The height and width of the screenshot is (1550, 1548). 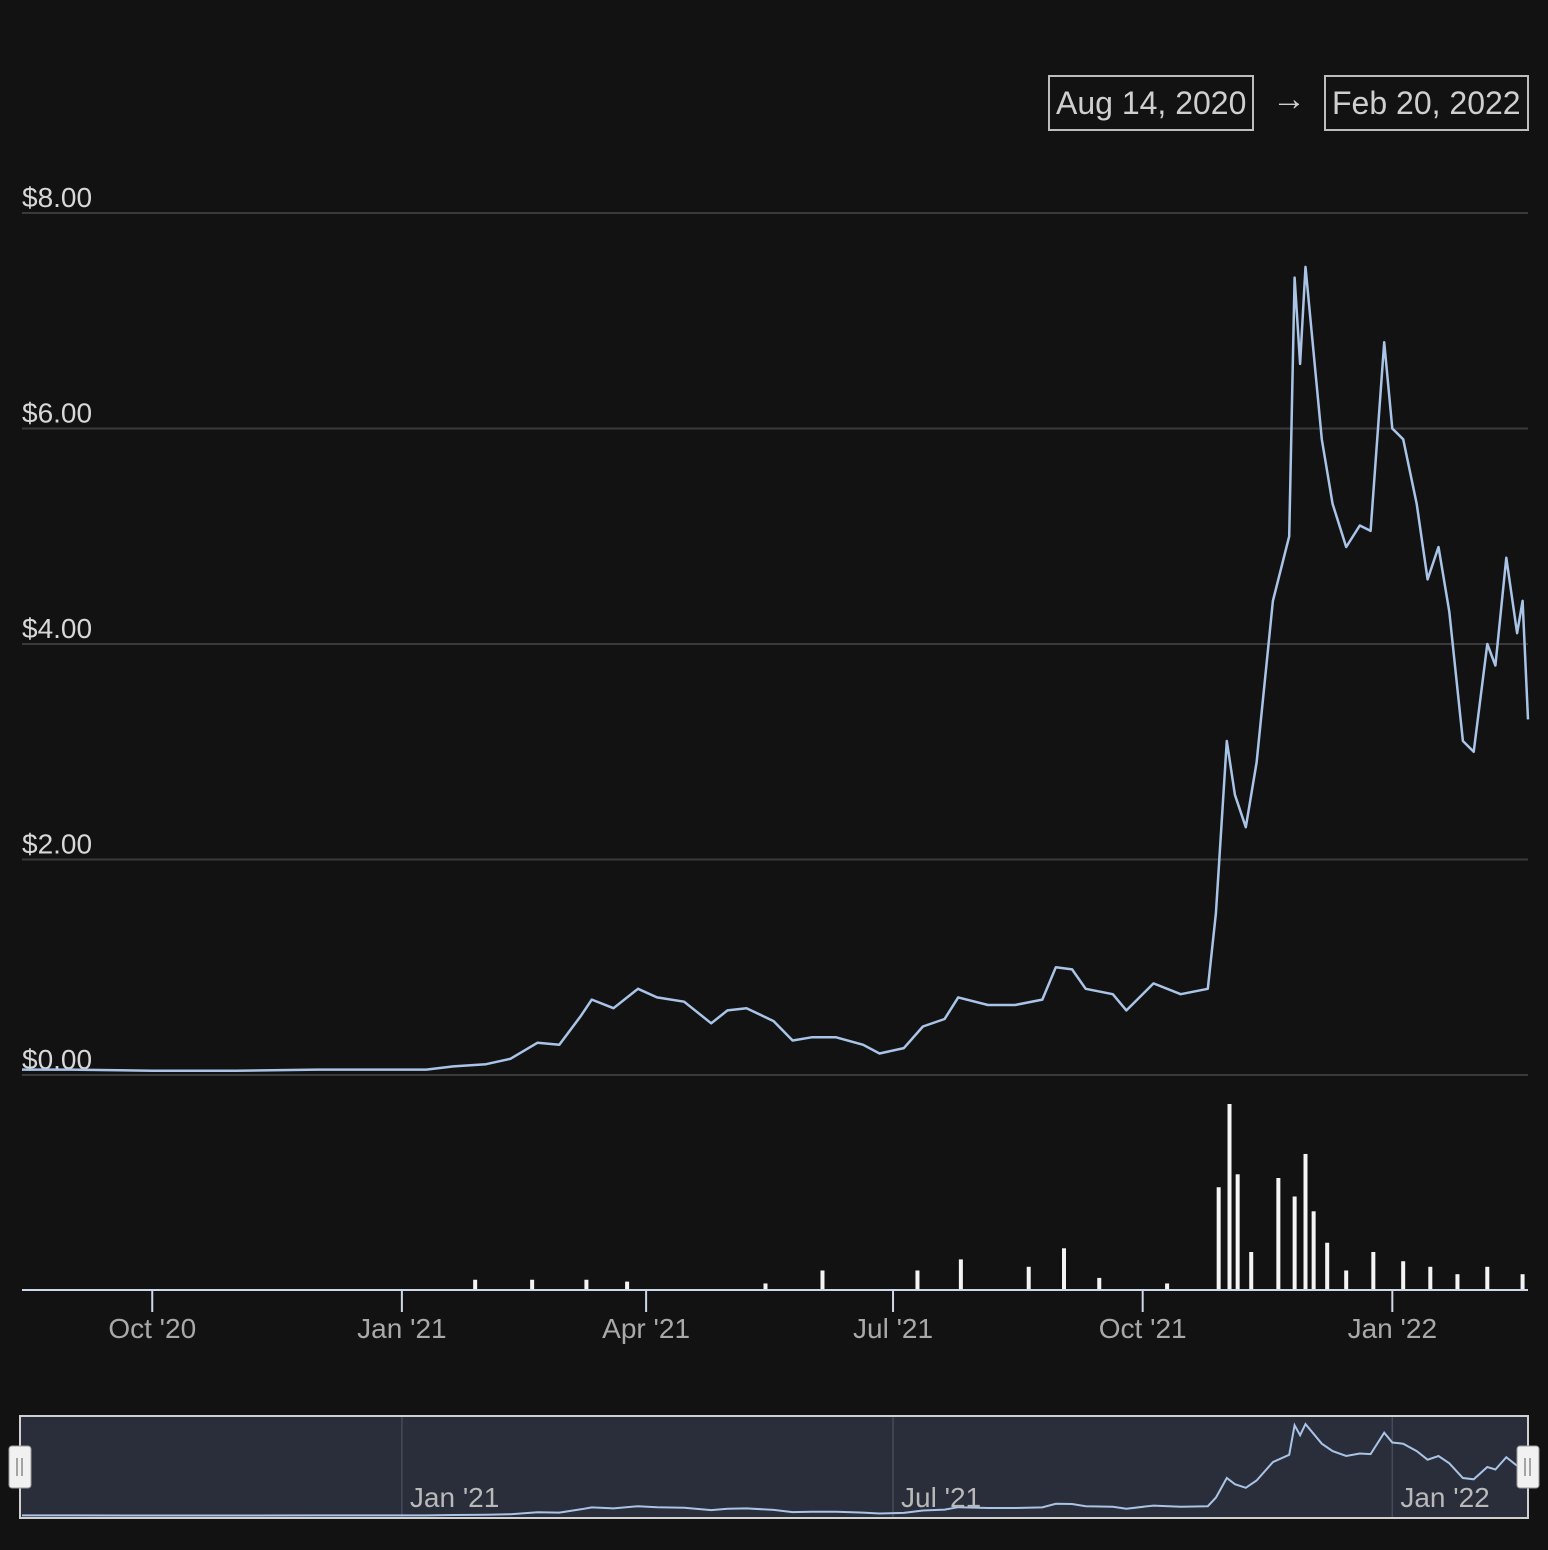 What do you see at coordinates (1444, 1497) in the screenshot?
I see `navigator-tick-label-2: Jan '22` at bounding box center [1444, 1497].